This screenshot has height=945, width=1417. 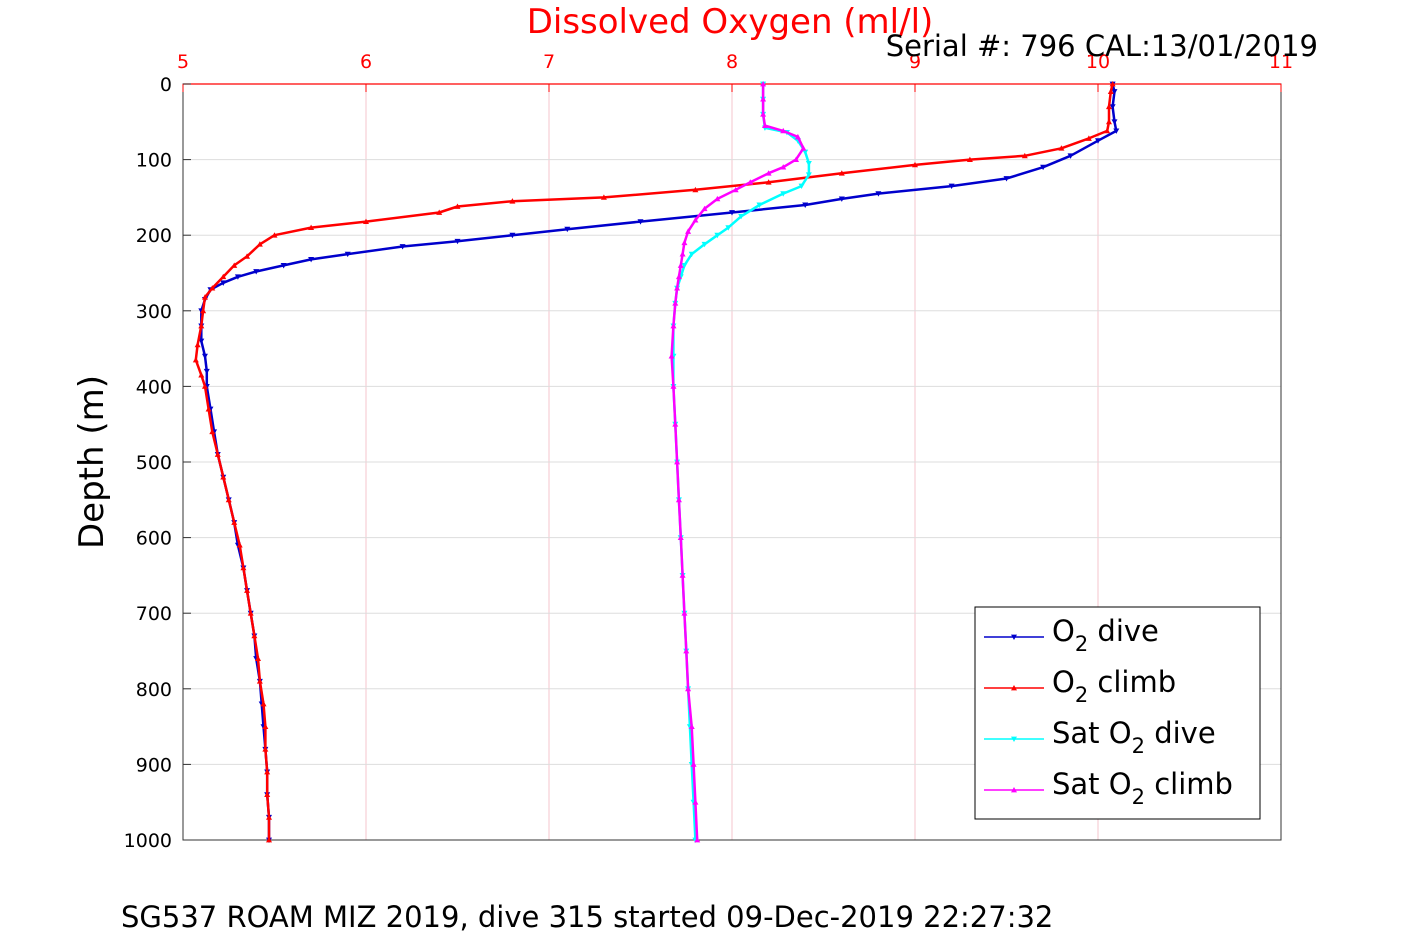 What do you see at coordinates (154, 539) in the screenshot?
I see `y-tick-label: 600` at bounding box center [154, 539].